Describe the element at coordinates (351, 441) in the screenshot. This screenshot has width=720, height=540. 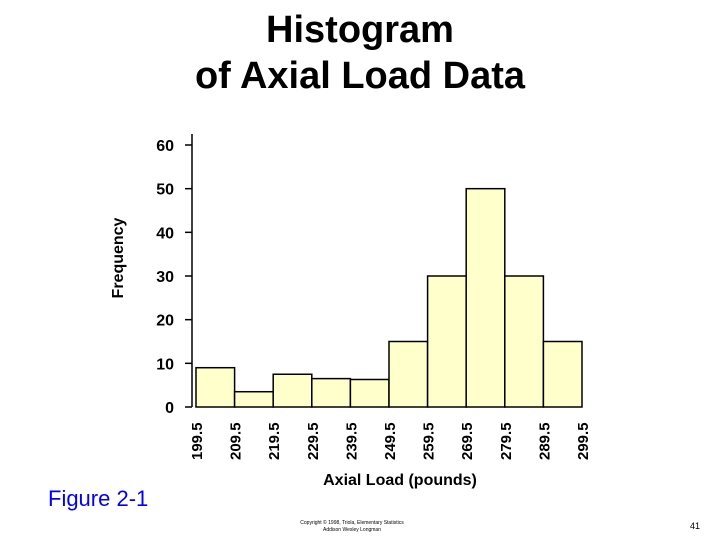
I see `x-tick-label: 239.5` at that location.